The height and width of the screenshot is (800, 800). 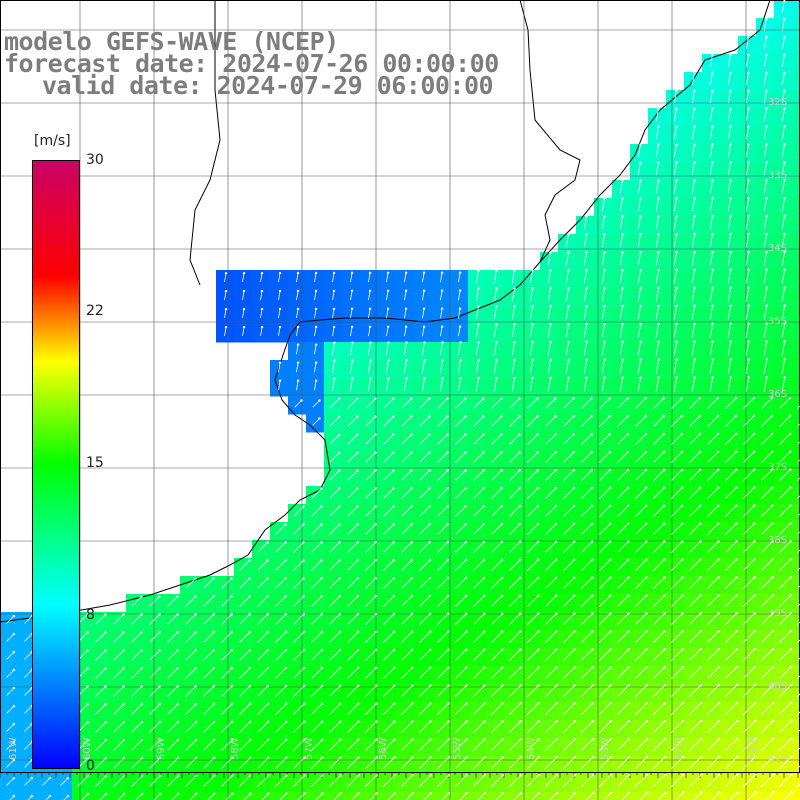 I want to click on colorbar-tick: 15, so click(x=95, y=463).